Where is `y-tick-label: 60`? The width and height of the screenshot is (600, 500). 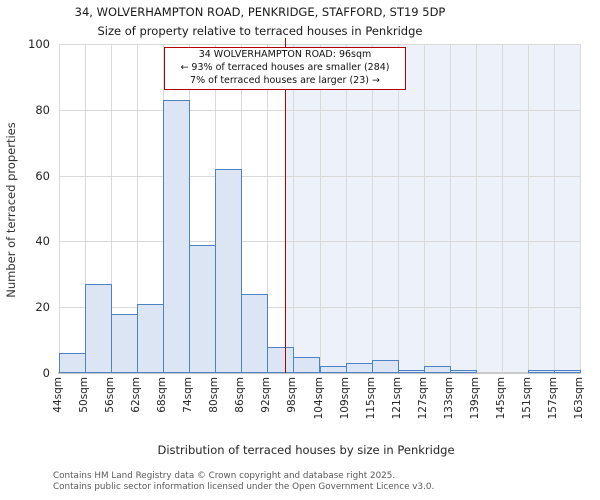 y-tick-label: 60 is located at coordinates (42, 175).